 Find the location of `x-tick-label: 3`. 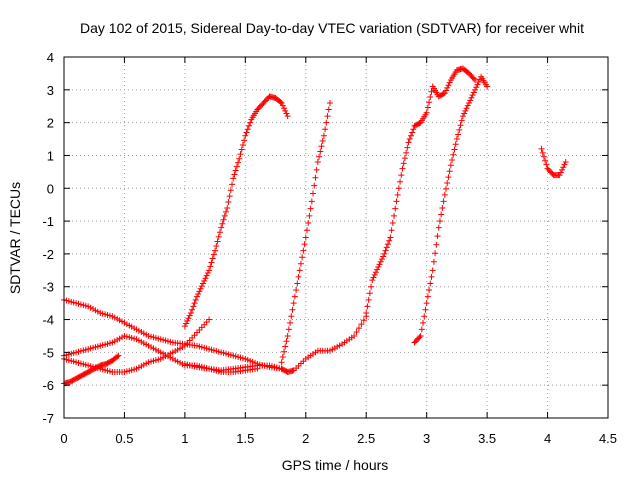

x-tick-label: 3 is located at coordinates (426, 438).